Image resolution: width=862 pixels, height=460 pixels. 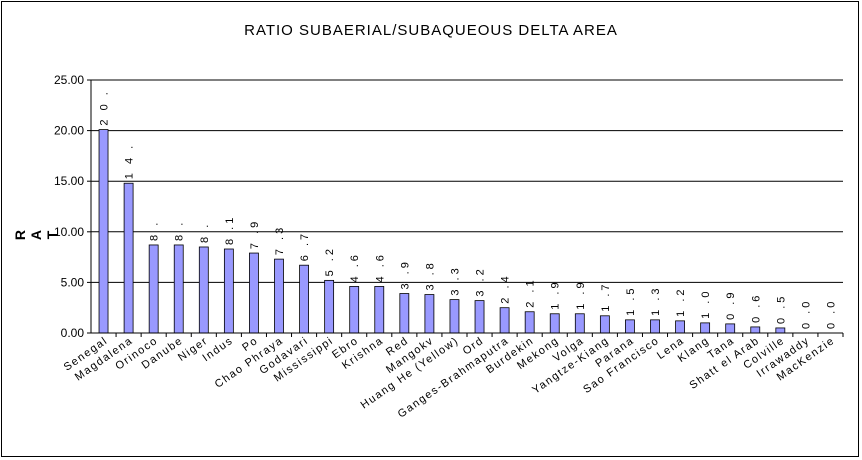 I want to click on data-label: 1 .2, so click(x=681, y=301).